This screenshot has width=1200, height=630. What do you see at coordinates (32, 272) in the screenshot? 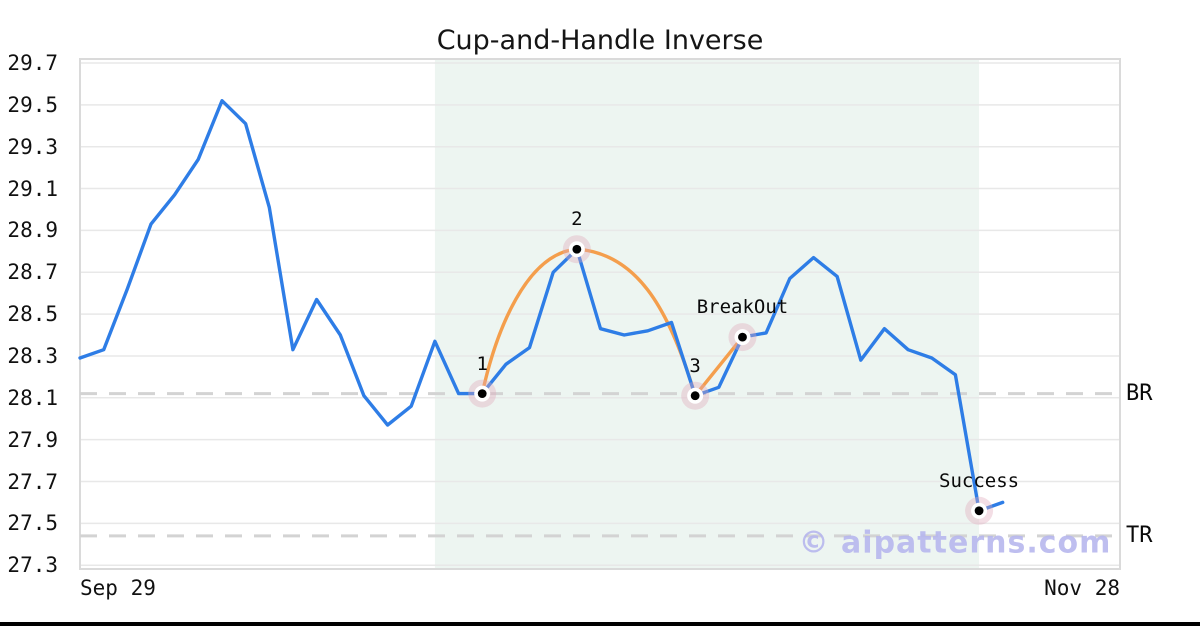
I see `y-tick-label: 28.7` at bounding box center [32, 272].